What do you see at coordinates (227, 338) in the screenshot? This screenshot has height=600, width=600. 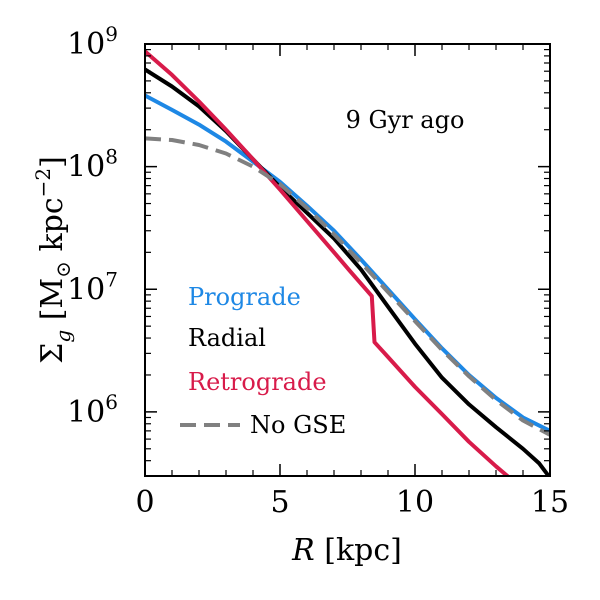 I see `legend-entry-radial: Radial` at bounding box center [227, 338].